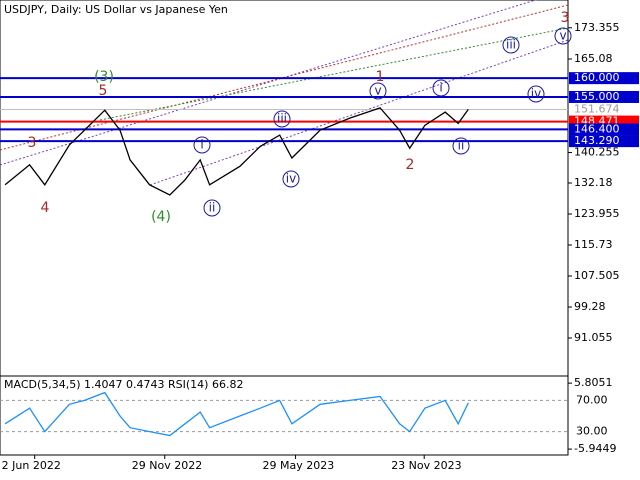 Image resolution: width=640 pixels, height=480 pixels. Describe the element at coordinates (597, 140) in the screenshot. I see `level-label: 143.290` at that location.